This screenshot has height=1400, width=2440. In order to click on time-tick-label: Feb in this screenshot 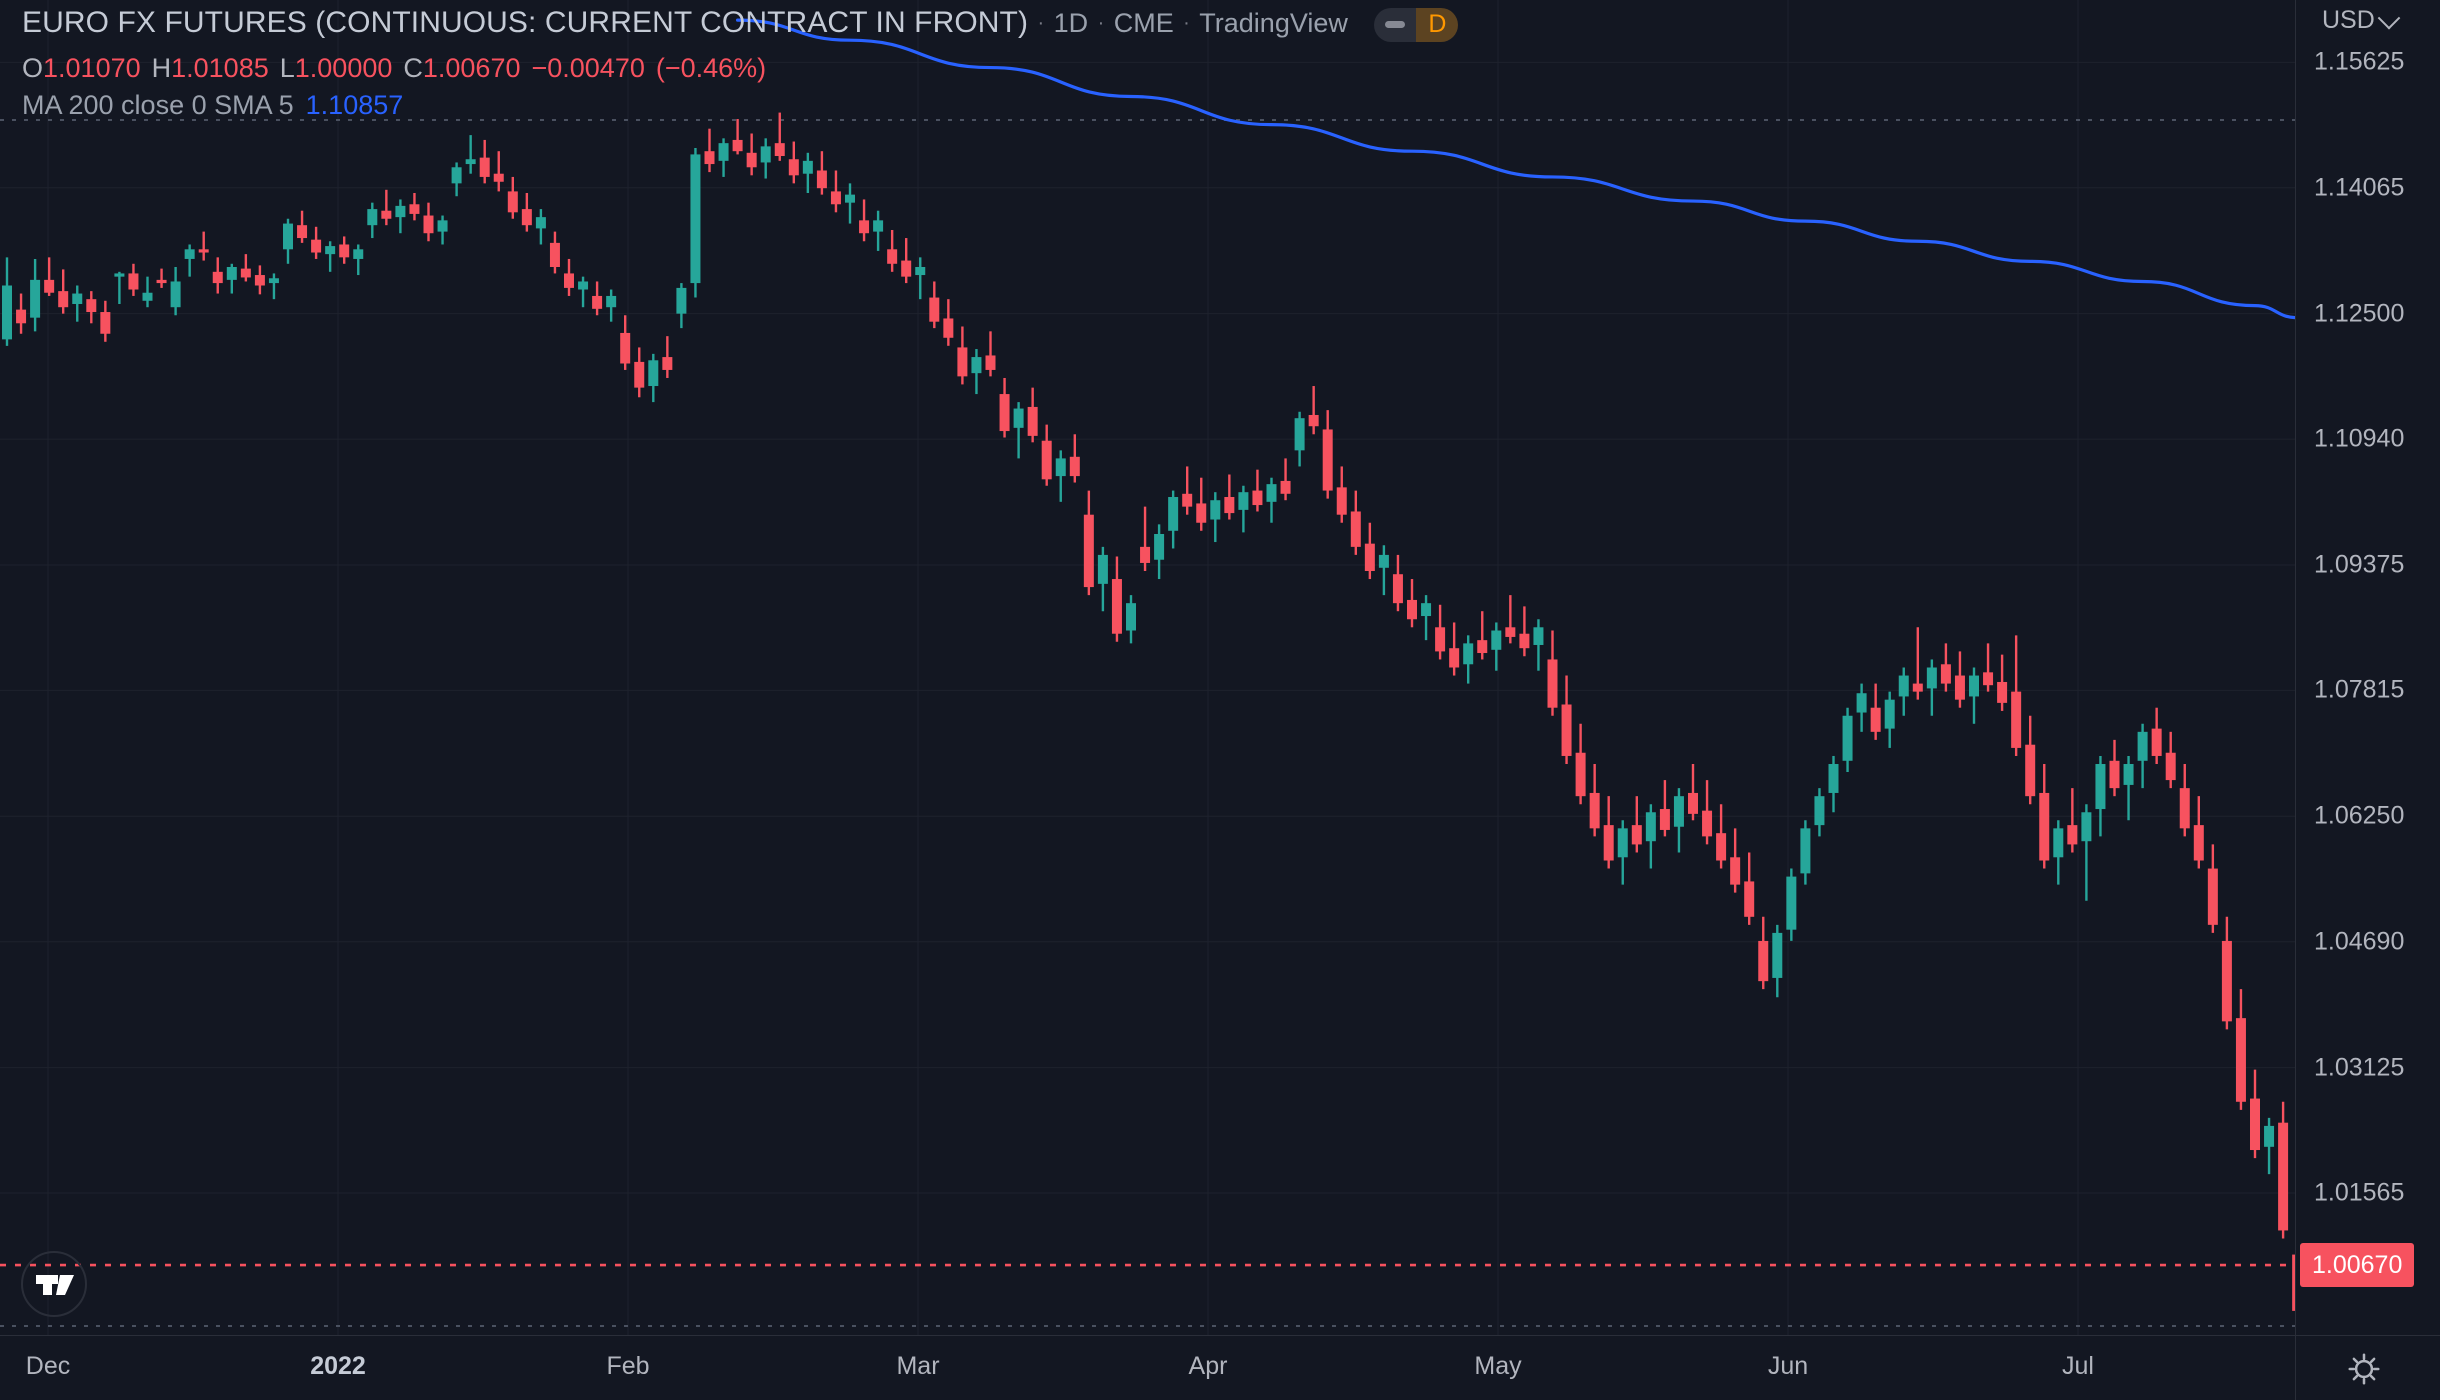, I will do `click(628, 1366)`.